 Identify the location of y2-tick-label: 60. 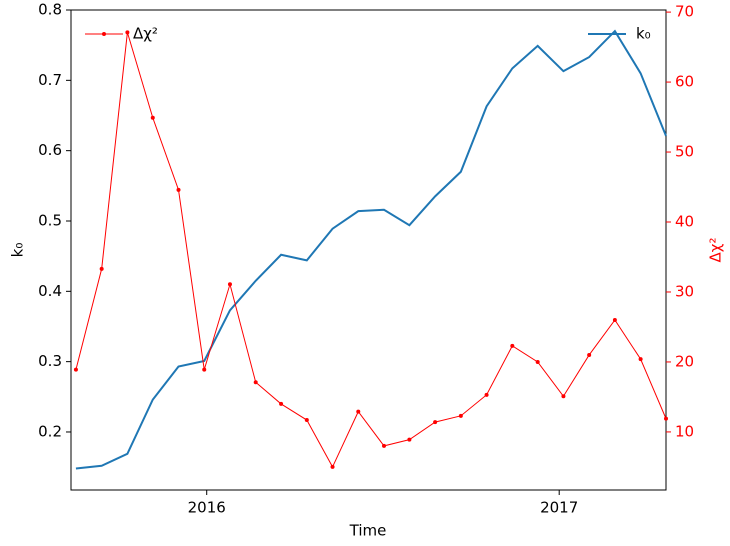
(684, 82).